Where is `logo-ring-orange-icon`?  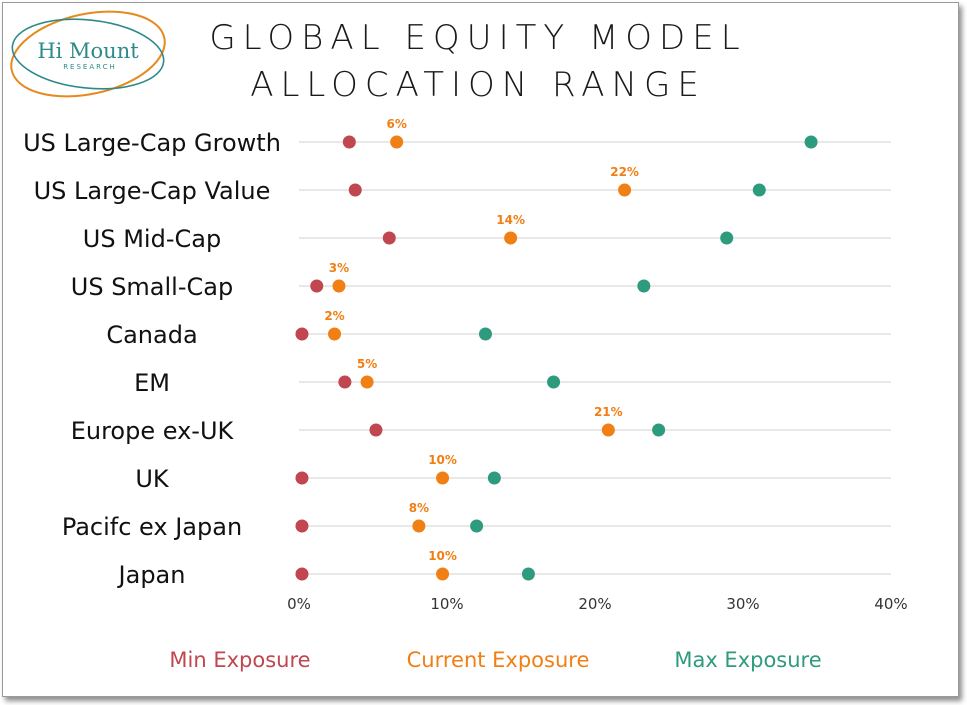 logo-ring-orange-icon is located at coordinates (88, 54).